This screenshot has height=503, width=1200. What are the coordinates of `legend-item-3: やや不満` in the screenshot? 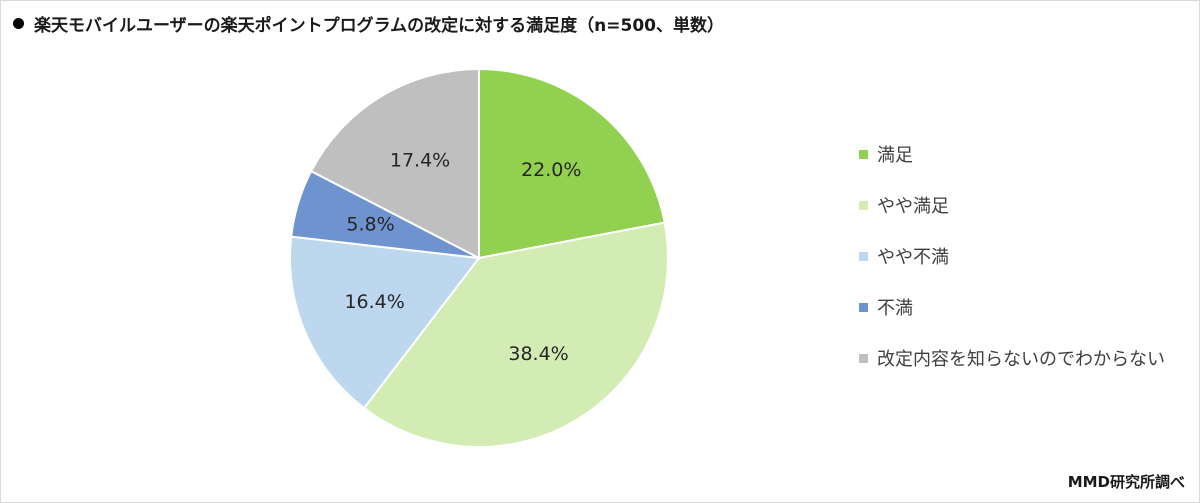 It's located at (904, 256).